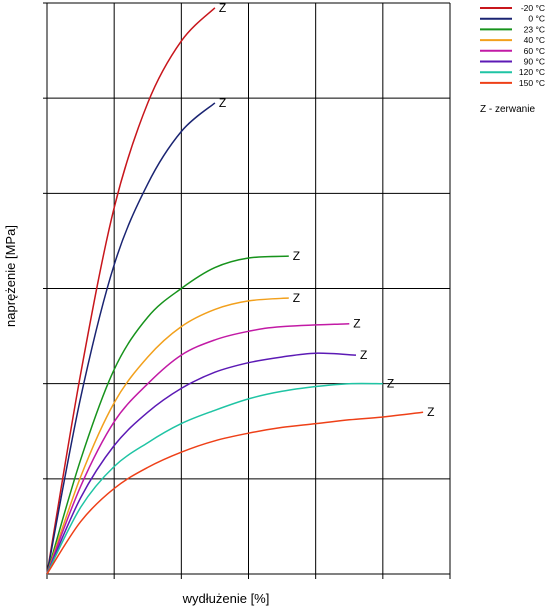 This screenshot has height=609, width=549. What do you see at coordinates (532, 83) in the screenshot?
I see `legend-entry-label: 150 °C` at bounding box center [532, 83].